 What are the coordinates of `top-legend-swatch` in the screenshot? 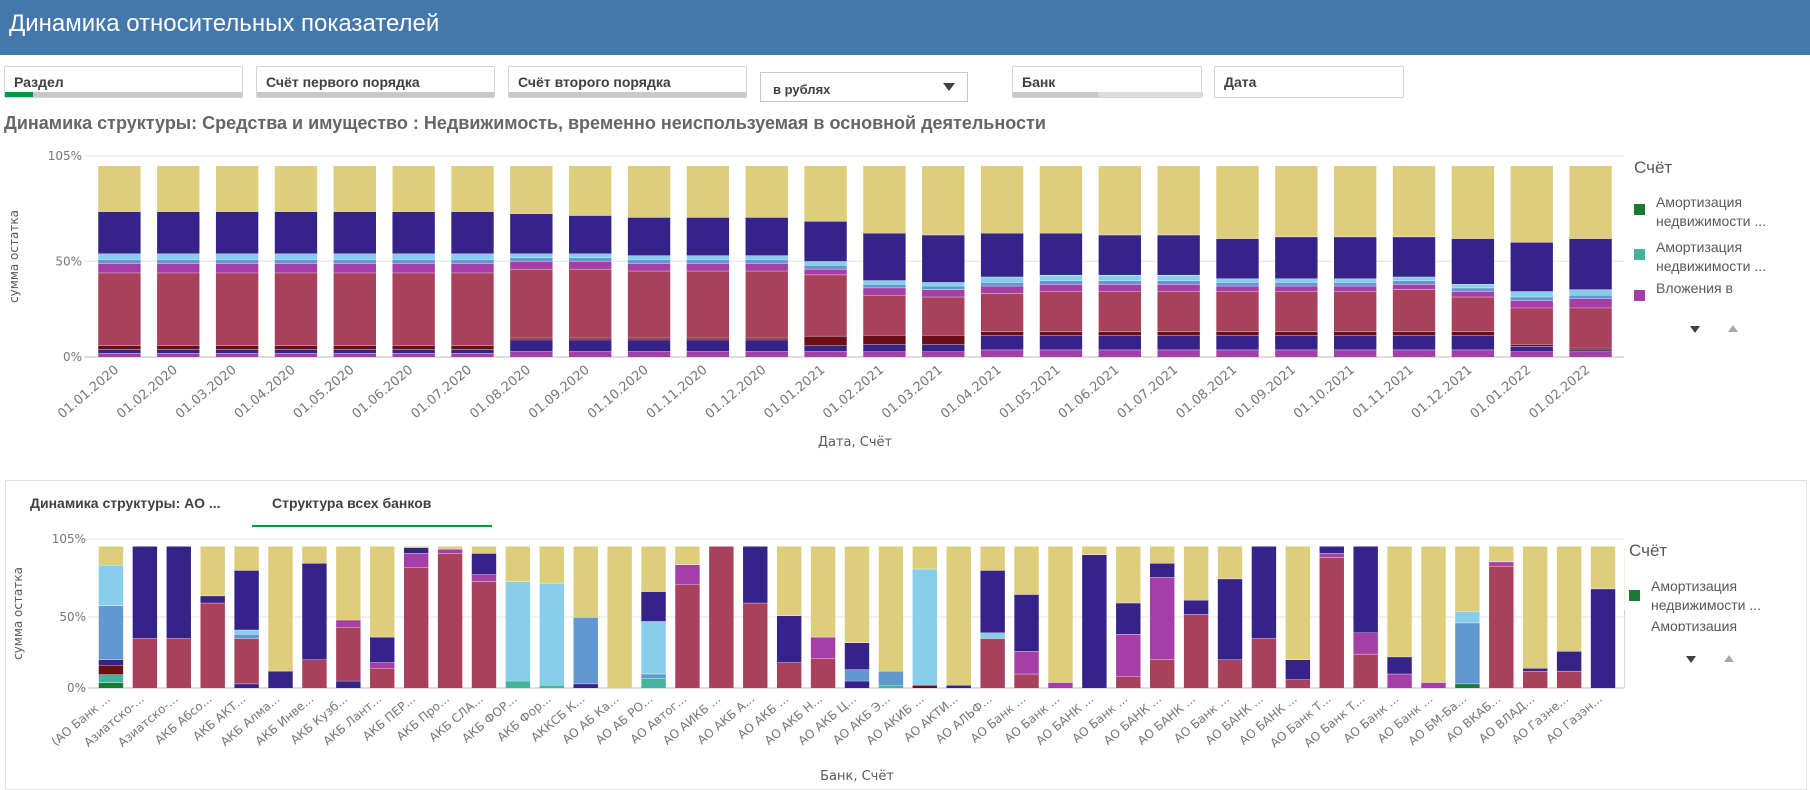 It's located at (1639, 209).